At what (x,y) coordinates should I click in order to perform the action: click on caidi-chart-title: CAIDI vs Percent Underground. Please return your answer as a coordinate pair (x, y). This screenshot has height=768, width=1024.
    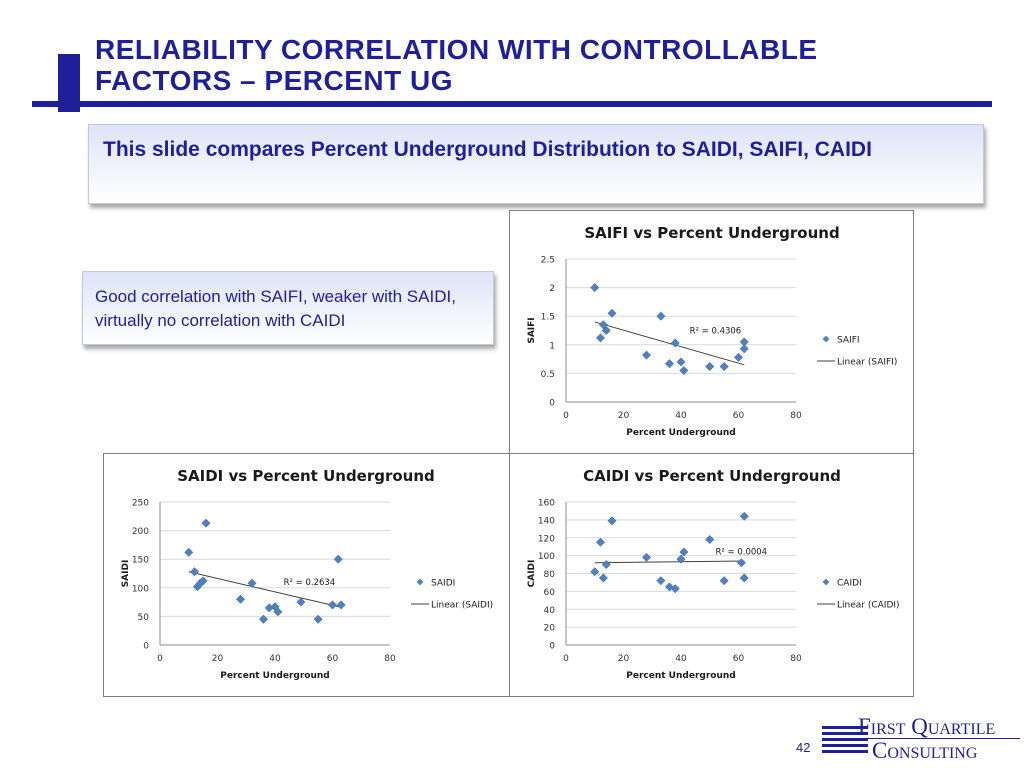
    Looking at the image, I should click on (712, 476).